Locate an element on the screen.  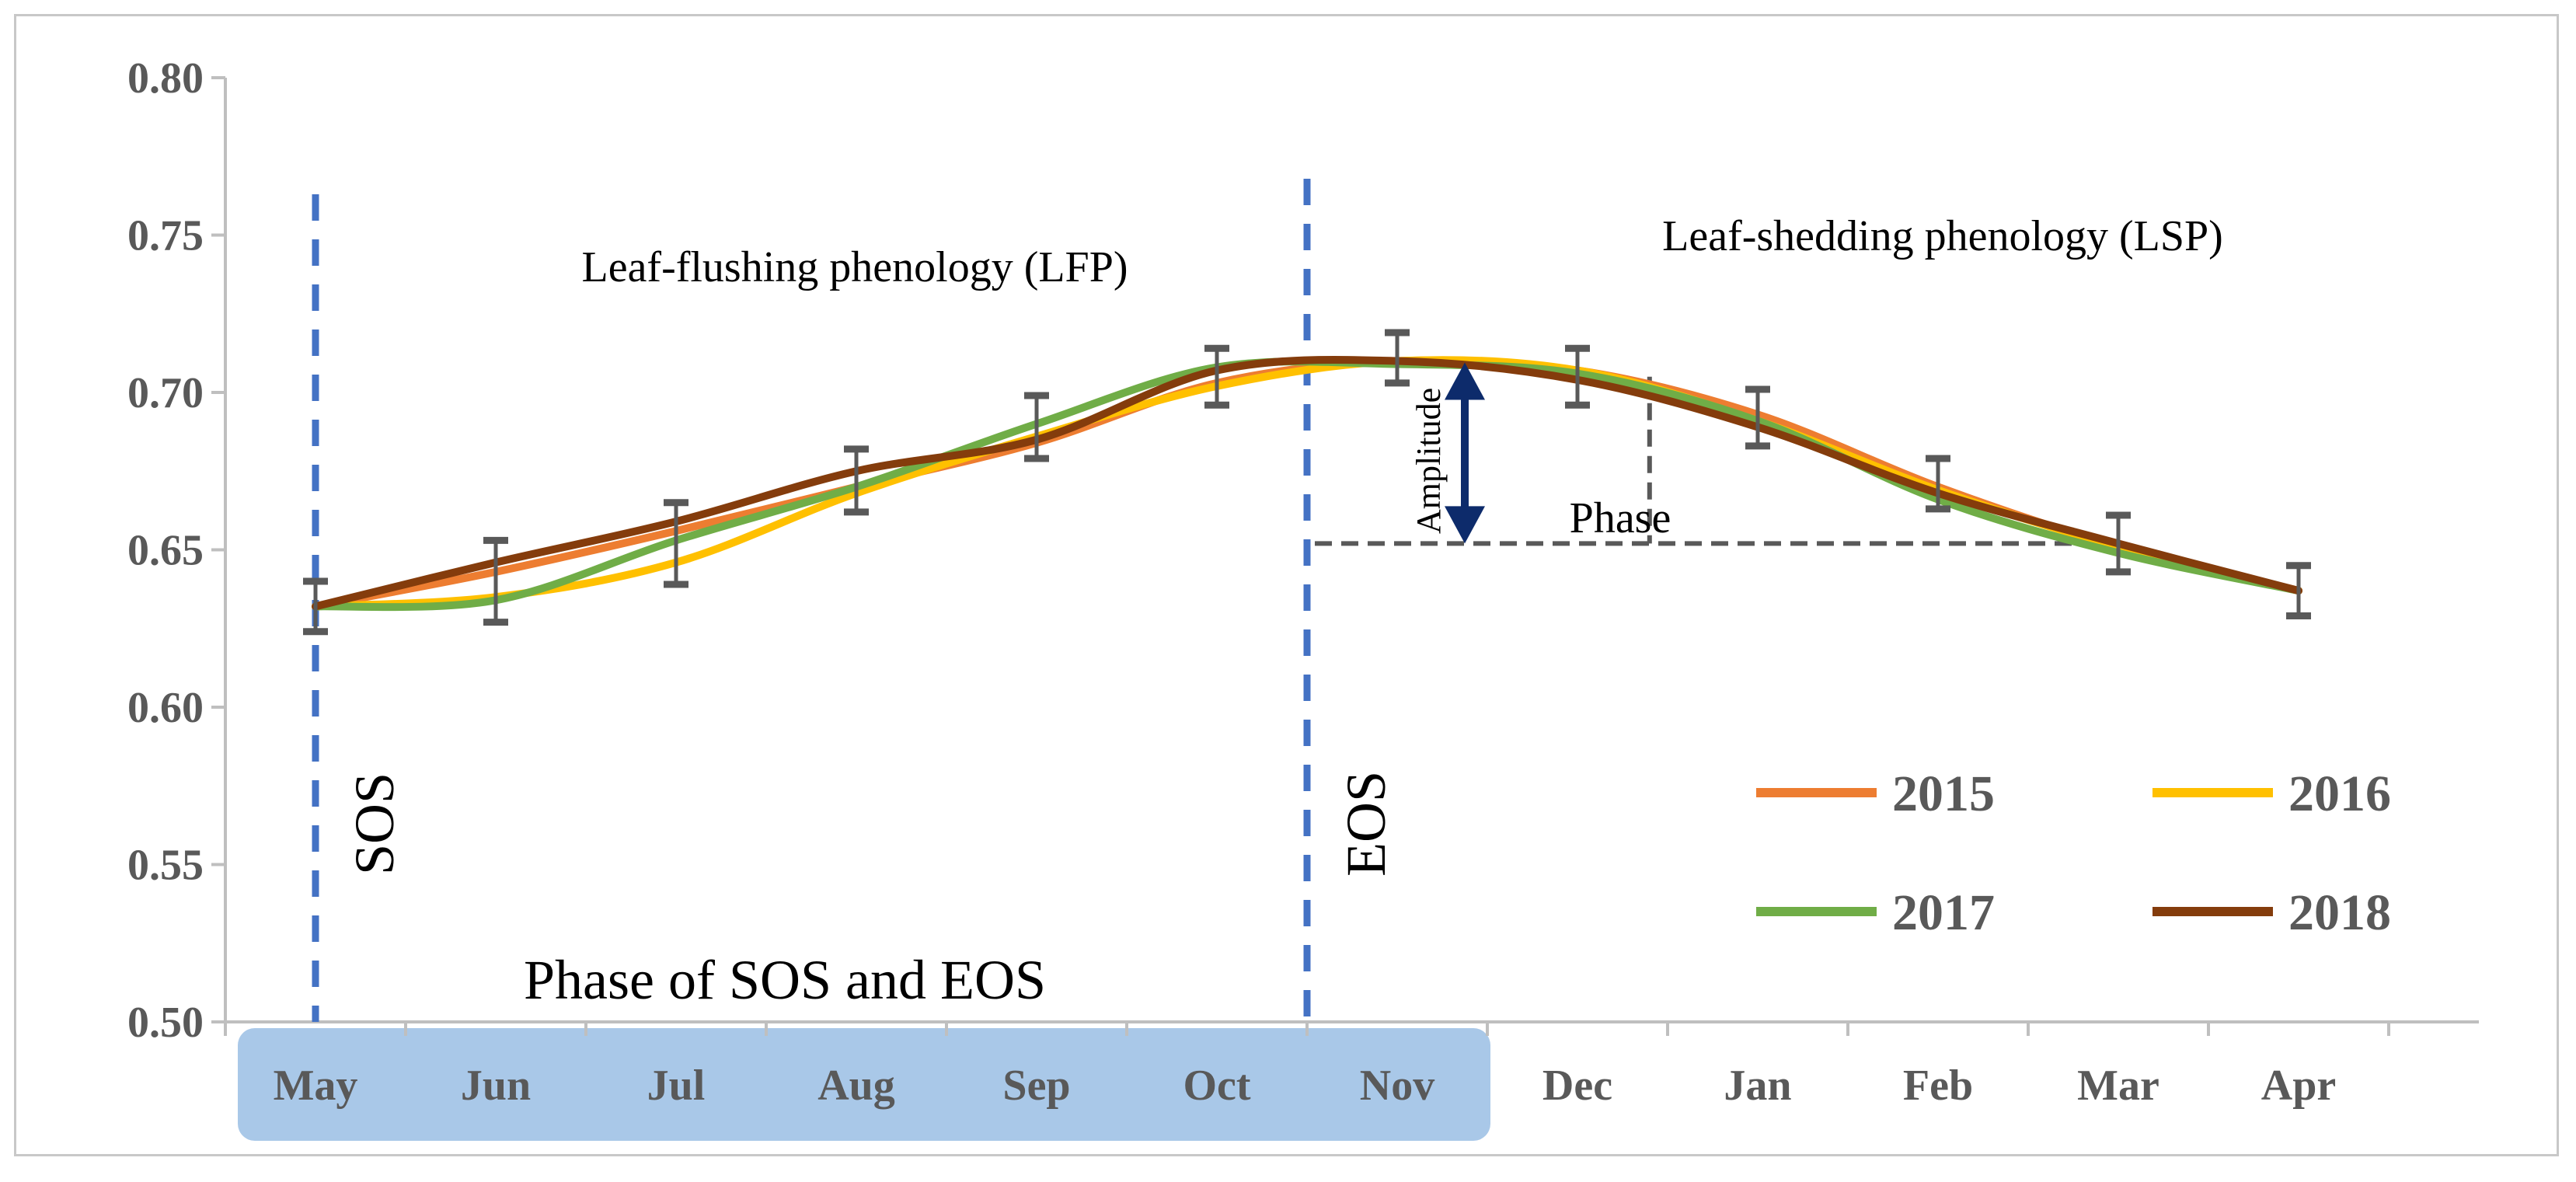
month-label: Dec is located at coordinates (1577, 1086).